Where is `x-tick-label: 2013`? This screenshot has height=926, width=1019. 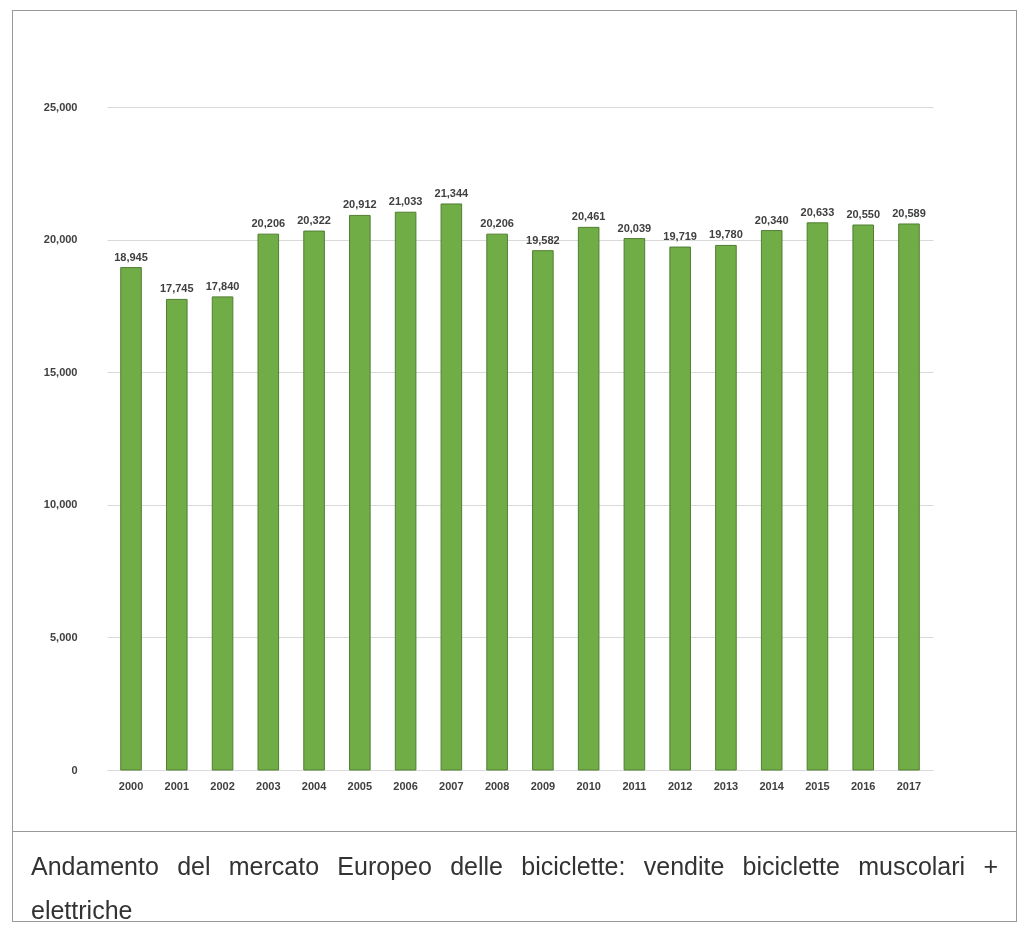 x-tick-label: 2013 is located at coordinates (726, 785).